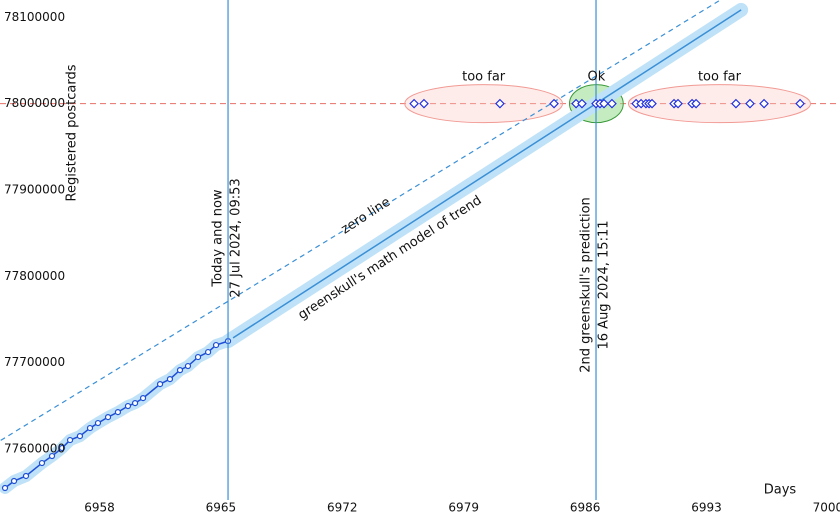  Describe the element at coordinates (780, 490) in the screenshot. I see `x-axis-label: Days` at that location.